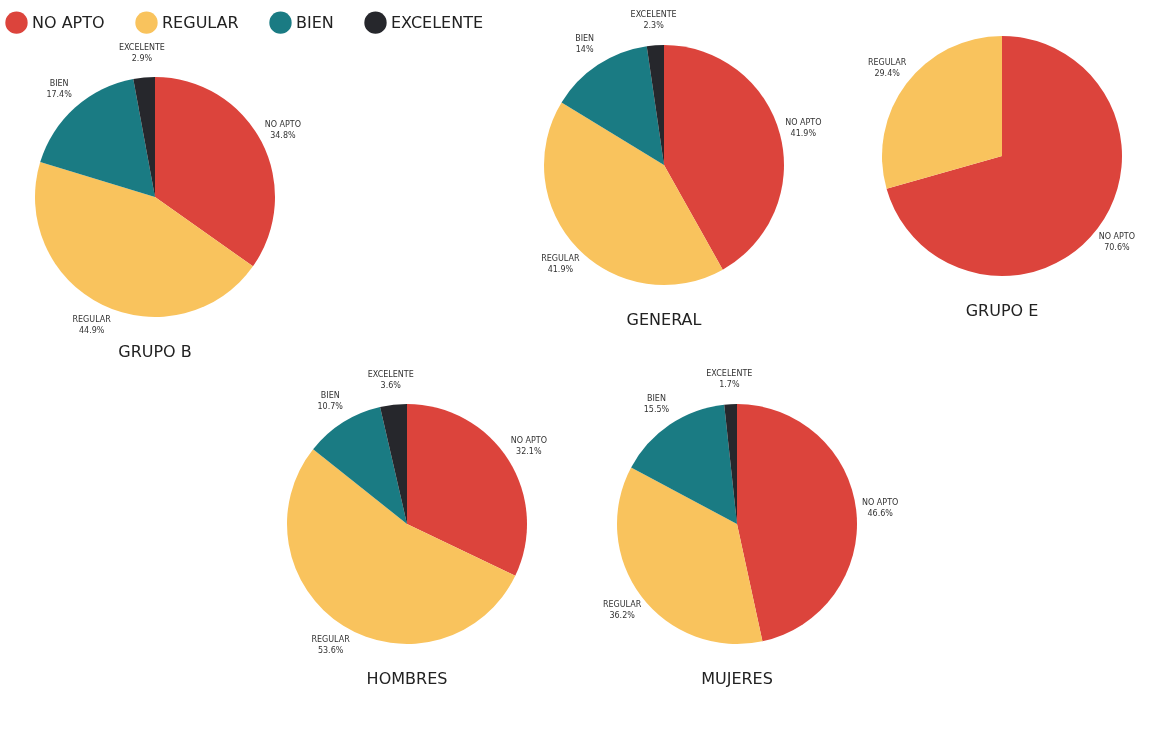 This screenshot has width=1156, height=753. Describe the element at coordinates (622, 615) in the screenshot. I see `data-label: 36.2%` at that location.